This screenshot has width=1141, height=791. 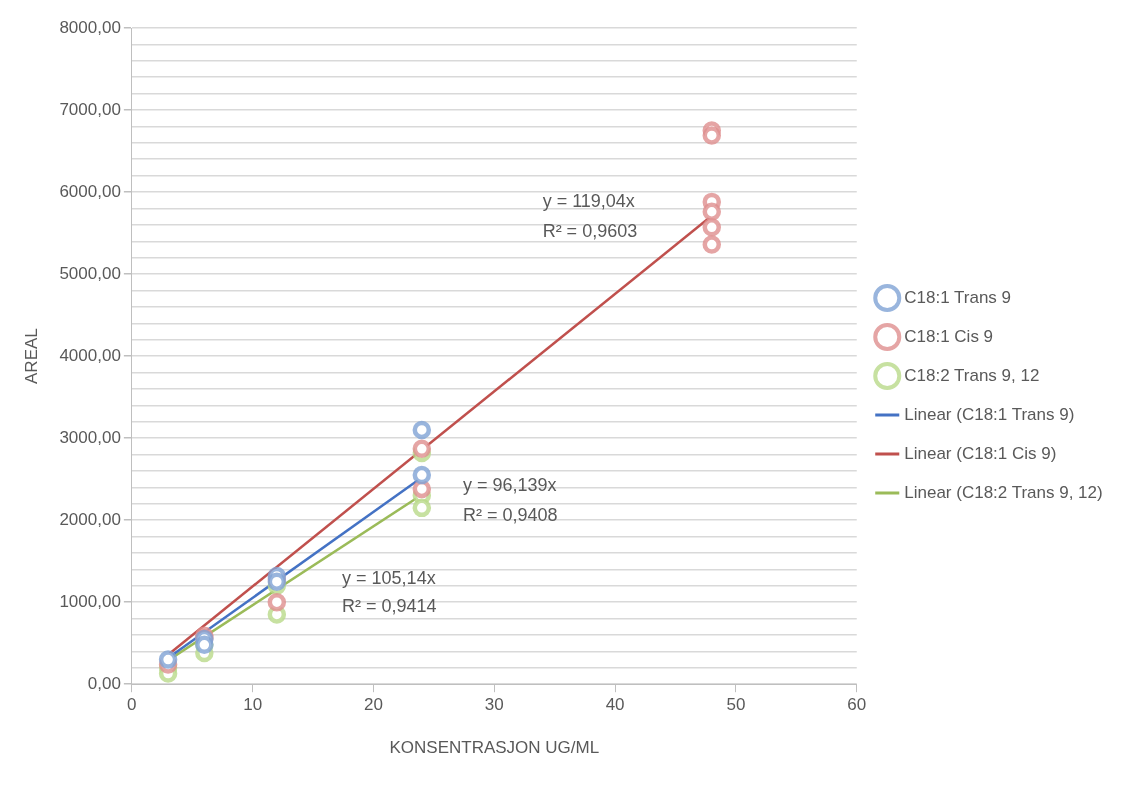 What do you see at coordinates (958, 297) in the screenshot?
I see `legend-label: C18:1 Trans 9` at bounding box center [958, 297].